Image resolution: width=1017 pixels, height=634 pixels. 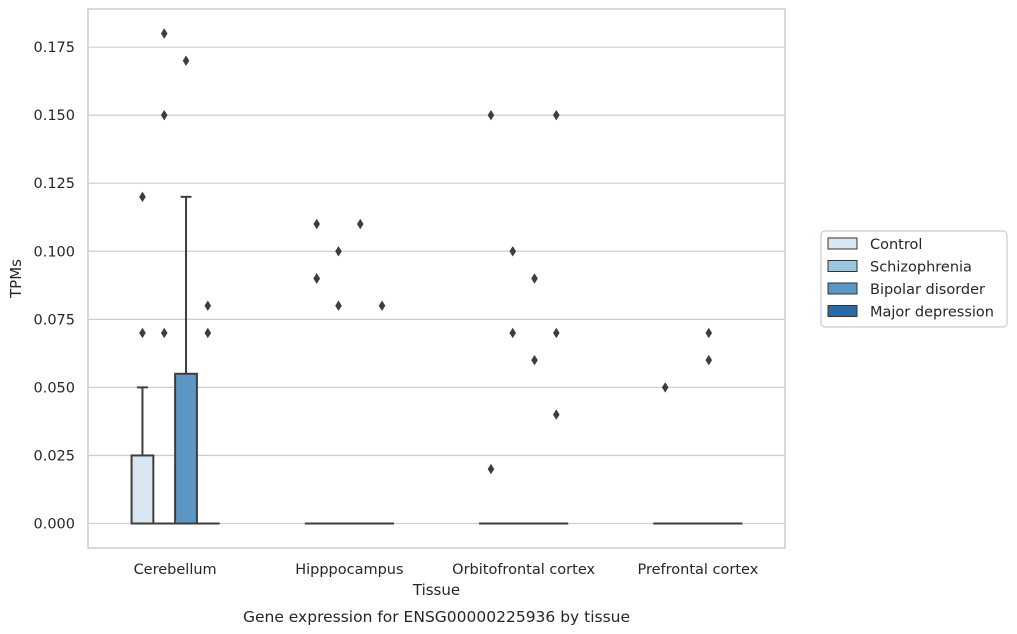 What do you see at coordinates (54, 320) in the screenshot?
I see `y-tick-label: 0.075` at bounding box center [54, 320].